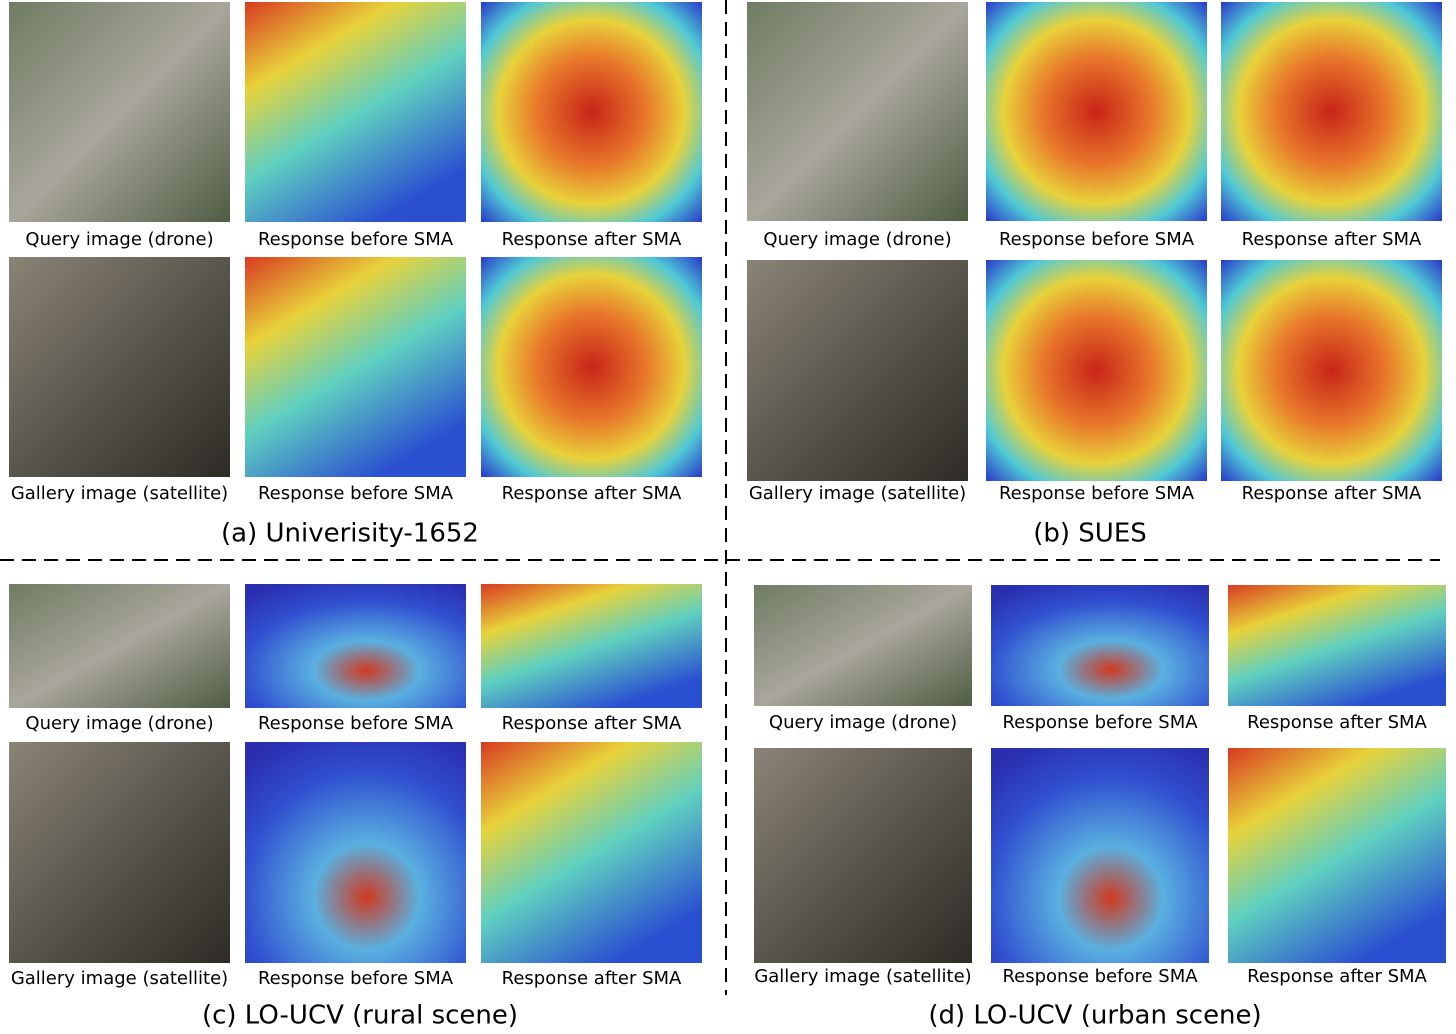  What do you see at coordinates (1094, 1016) in the screenshot?
I see `panel-caption: (d) LO-UCV (urban scene)` at bounding box center [1094, 1016].